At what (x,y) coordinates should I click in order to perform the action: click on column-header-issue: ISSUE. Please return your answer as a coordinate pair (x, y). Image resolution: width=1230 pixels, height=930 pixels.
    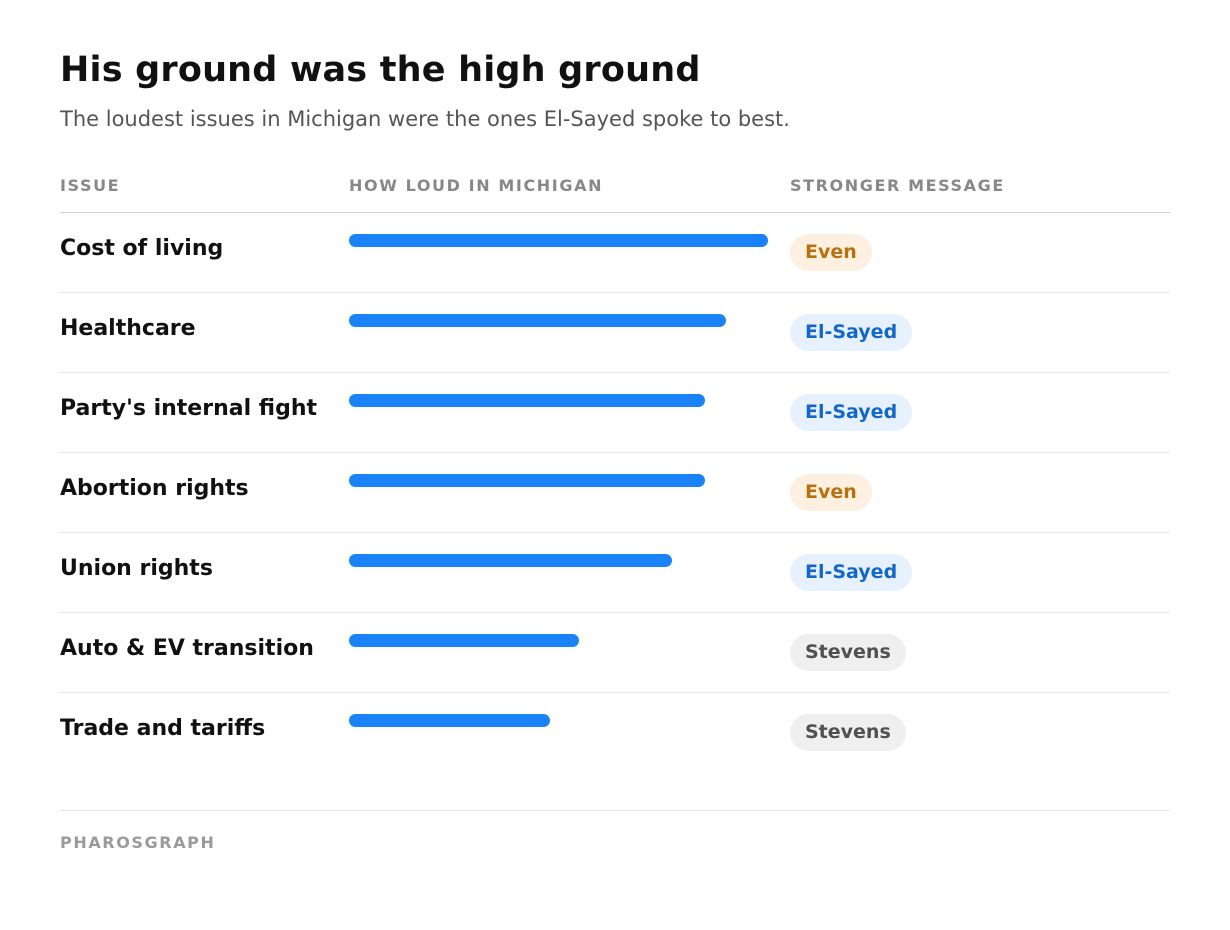
    Looking at the image, I should click on (90, 185).